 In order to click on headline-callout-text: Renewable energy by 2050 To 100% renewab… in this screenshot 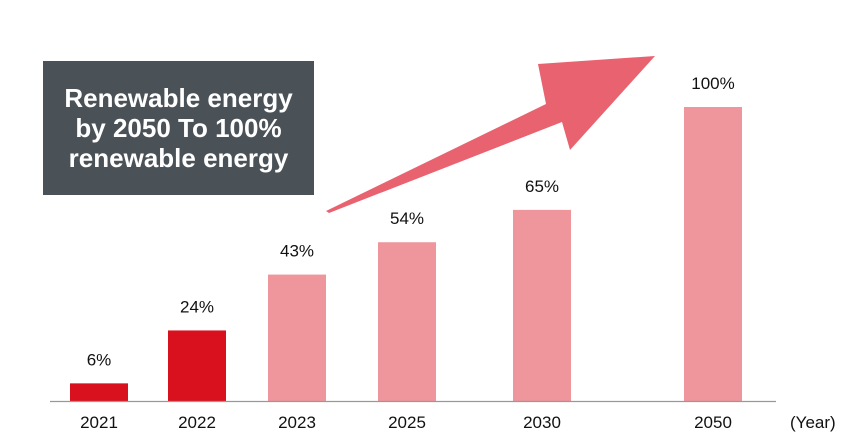, I will do `click(178, 128)`.